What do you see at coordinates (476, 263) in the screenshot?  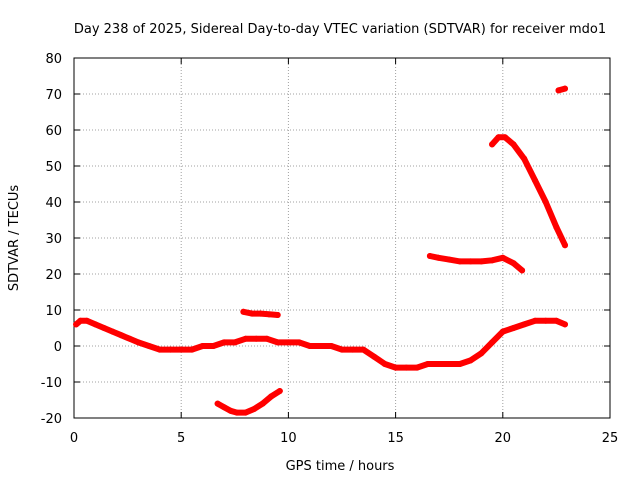 I see `series-line-mid-band` at bounding box center [476, 263].